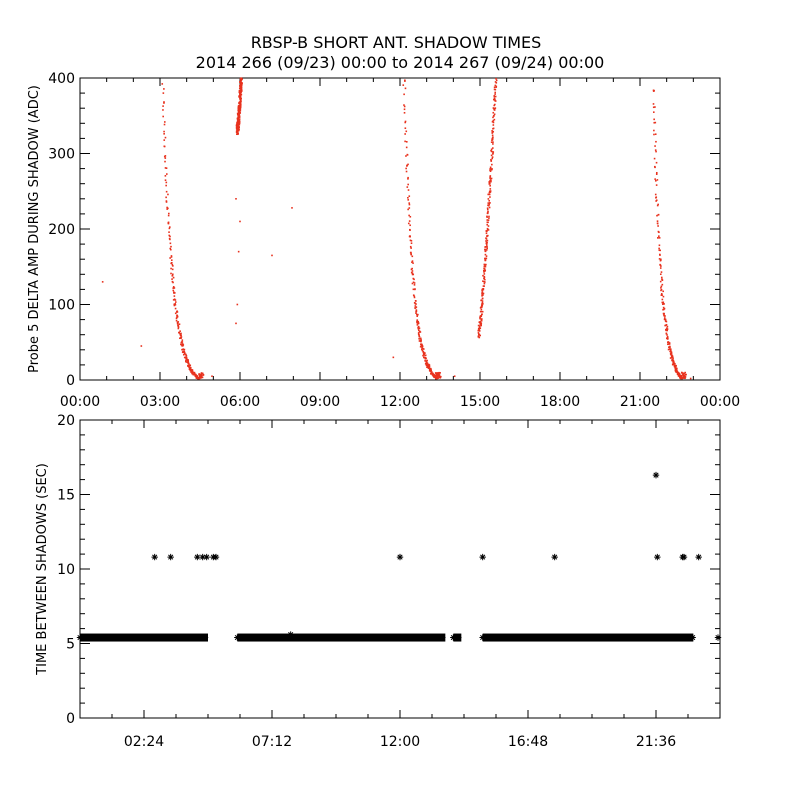 Image resolution: width=800 pixels, height=800 pixels. Describe the element at coordinates (720, 402) in the screenshot. I see `x-tick-label: 00:00` at that location.